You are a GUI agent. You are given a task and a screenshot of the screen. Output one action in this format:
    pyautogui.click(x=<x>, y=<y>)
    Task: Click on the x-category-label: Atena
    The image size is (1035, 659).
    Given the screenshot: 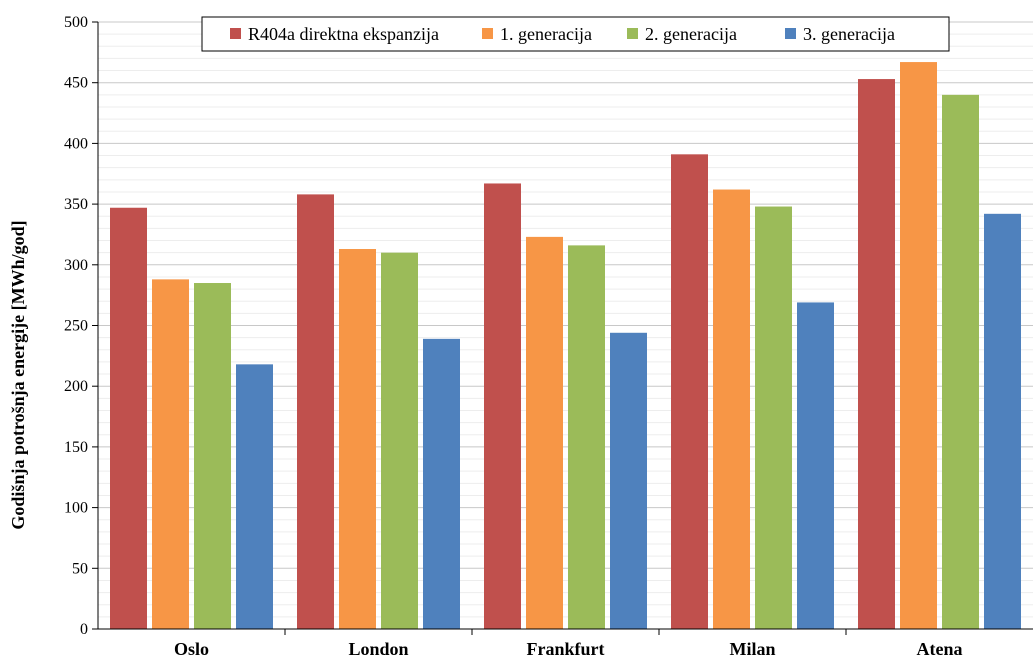 What is the action you would take?
    pyautogui.click(x=940, y=649)
    